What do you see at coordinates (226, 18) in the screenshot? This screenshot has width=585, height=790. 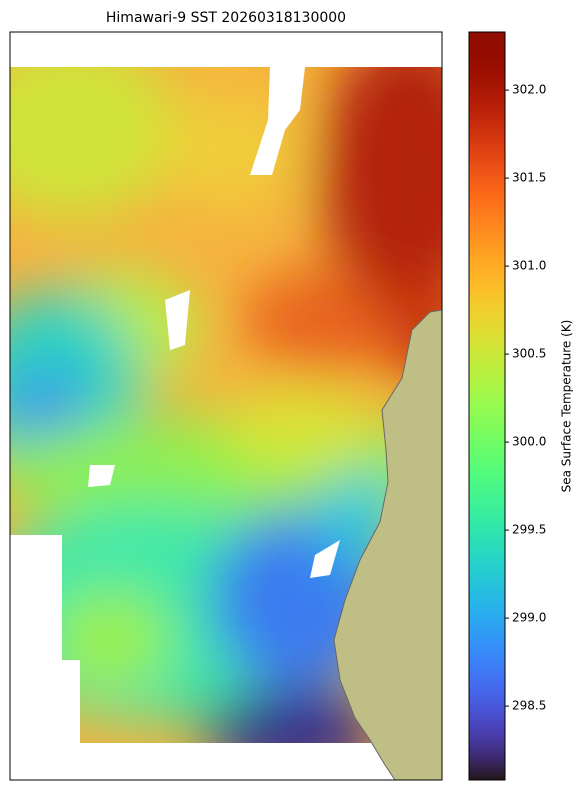 I see `chart-title: Himawari-9 SST 20260318130000` at bounding box center [226, 18].